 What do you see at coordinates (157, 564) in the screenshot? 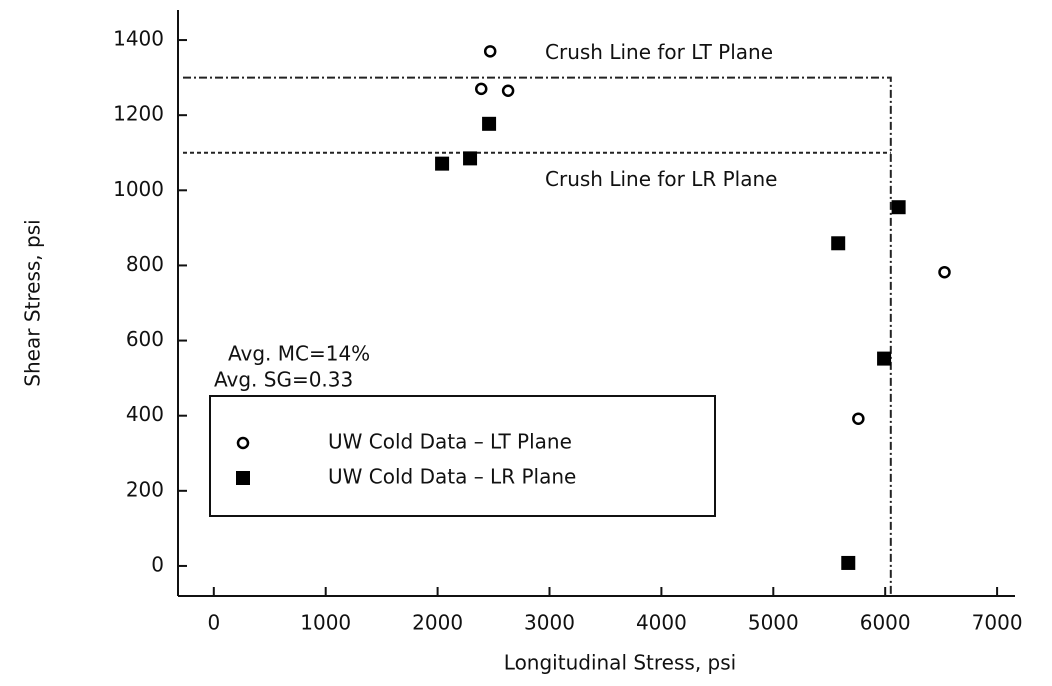
I see `y-tick-label: 0` at bounding box center [157, 564].